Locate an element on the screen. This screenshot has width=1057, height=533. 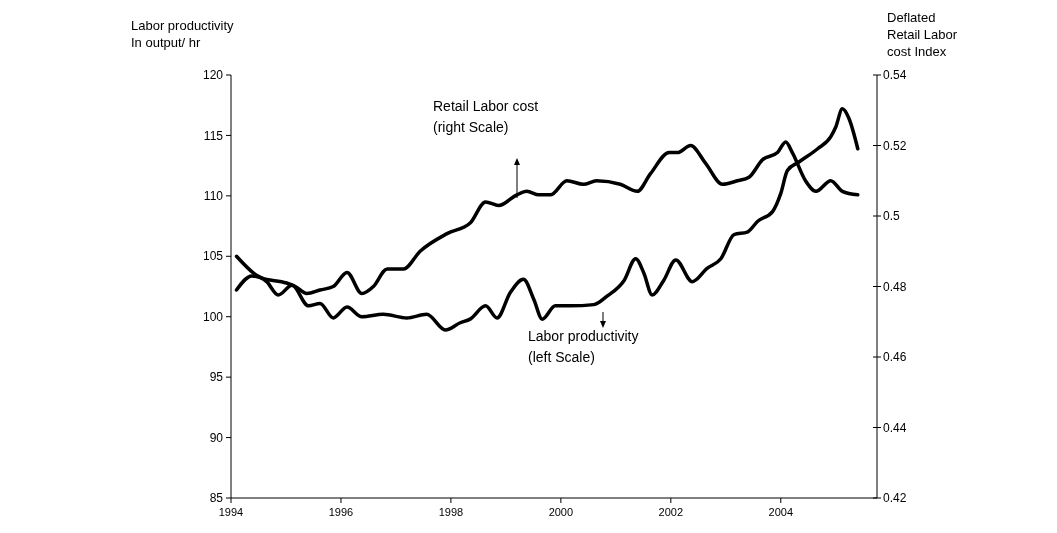
y-tick-label: 90 is located at coordinates (216, 437).